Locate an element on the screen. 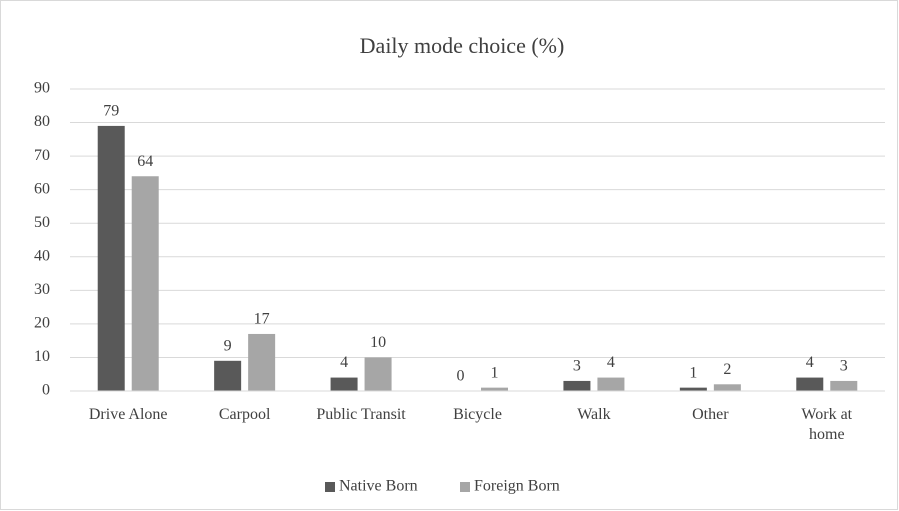  y-tick-label: 50 is located at coordinates (42, 222).